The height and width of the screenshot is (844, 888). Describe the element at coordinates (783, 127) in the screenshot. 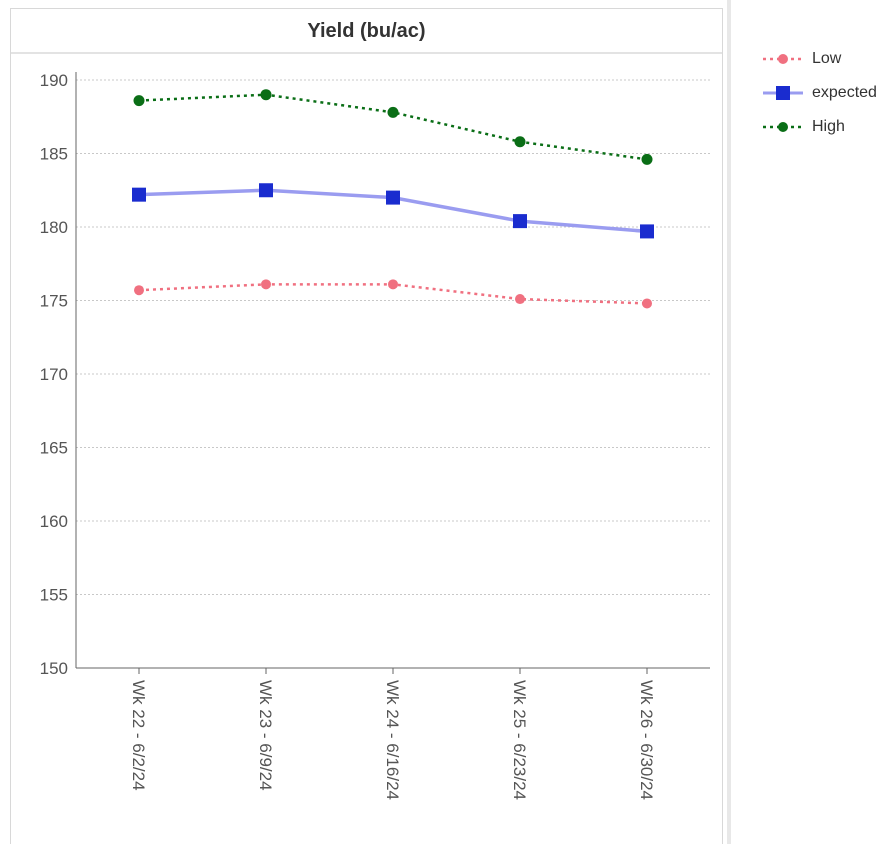

I see `legend-swatch-high` at that location.